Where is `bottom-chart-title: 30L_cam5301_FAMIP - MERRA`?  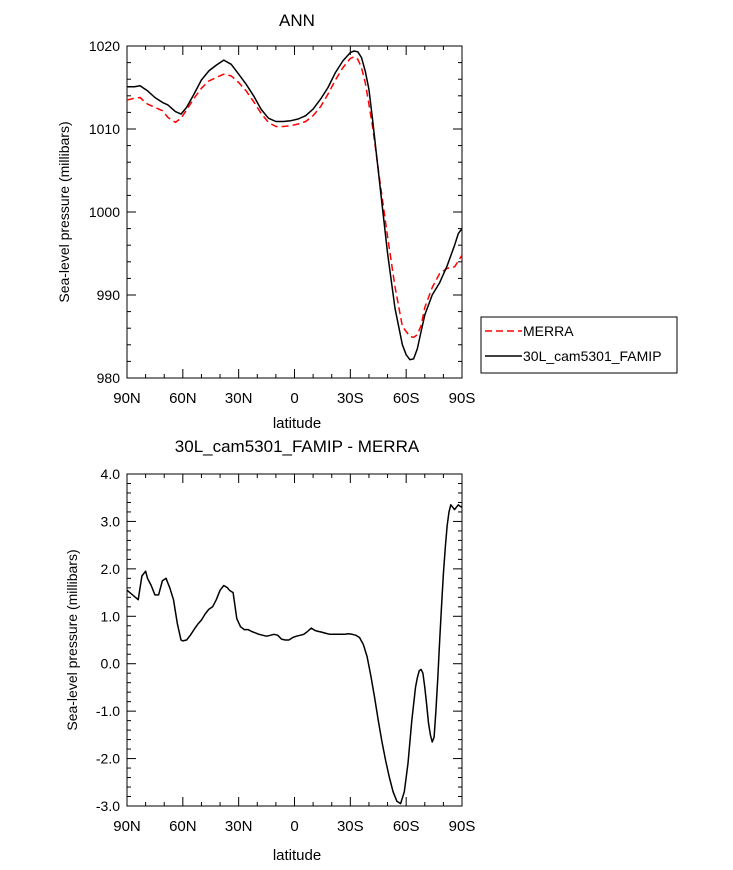
bottom-chart-title: 30L_cam5301_FAMIP - MERRA is located at coordinates (297, 446).